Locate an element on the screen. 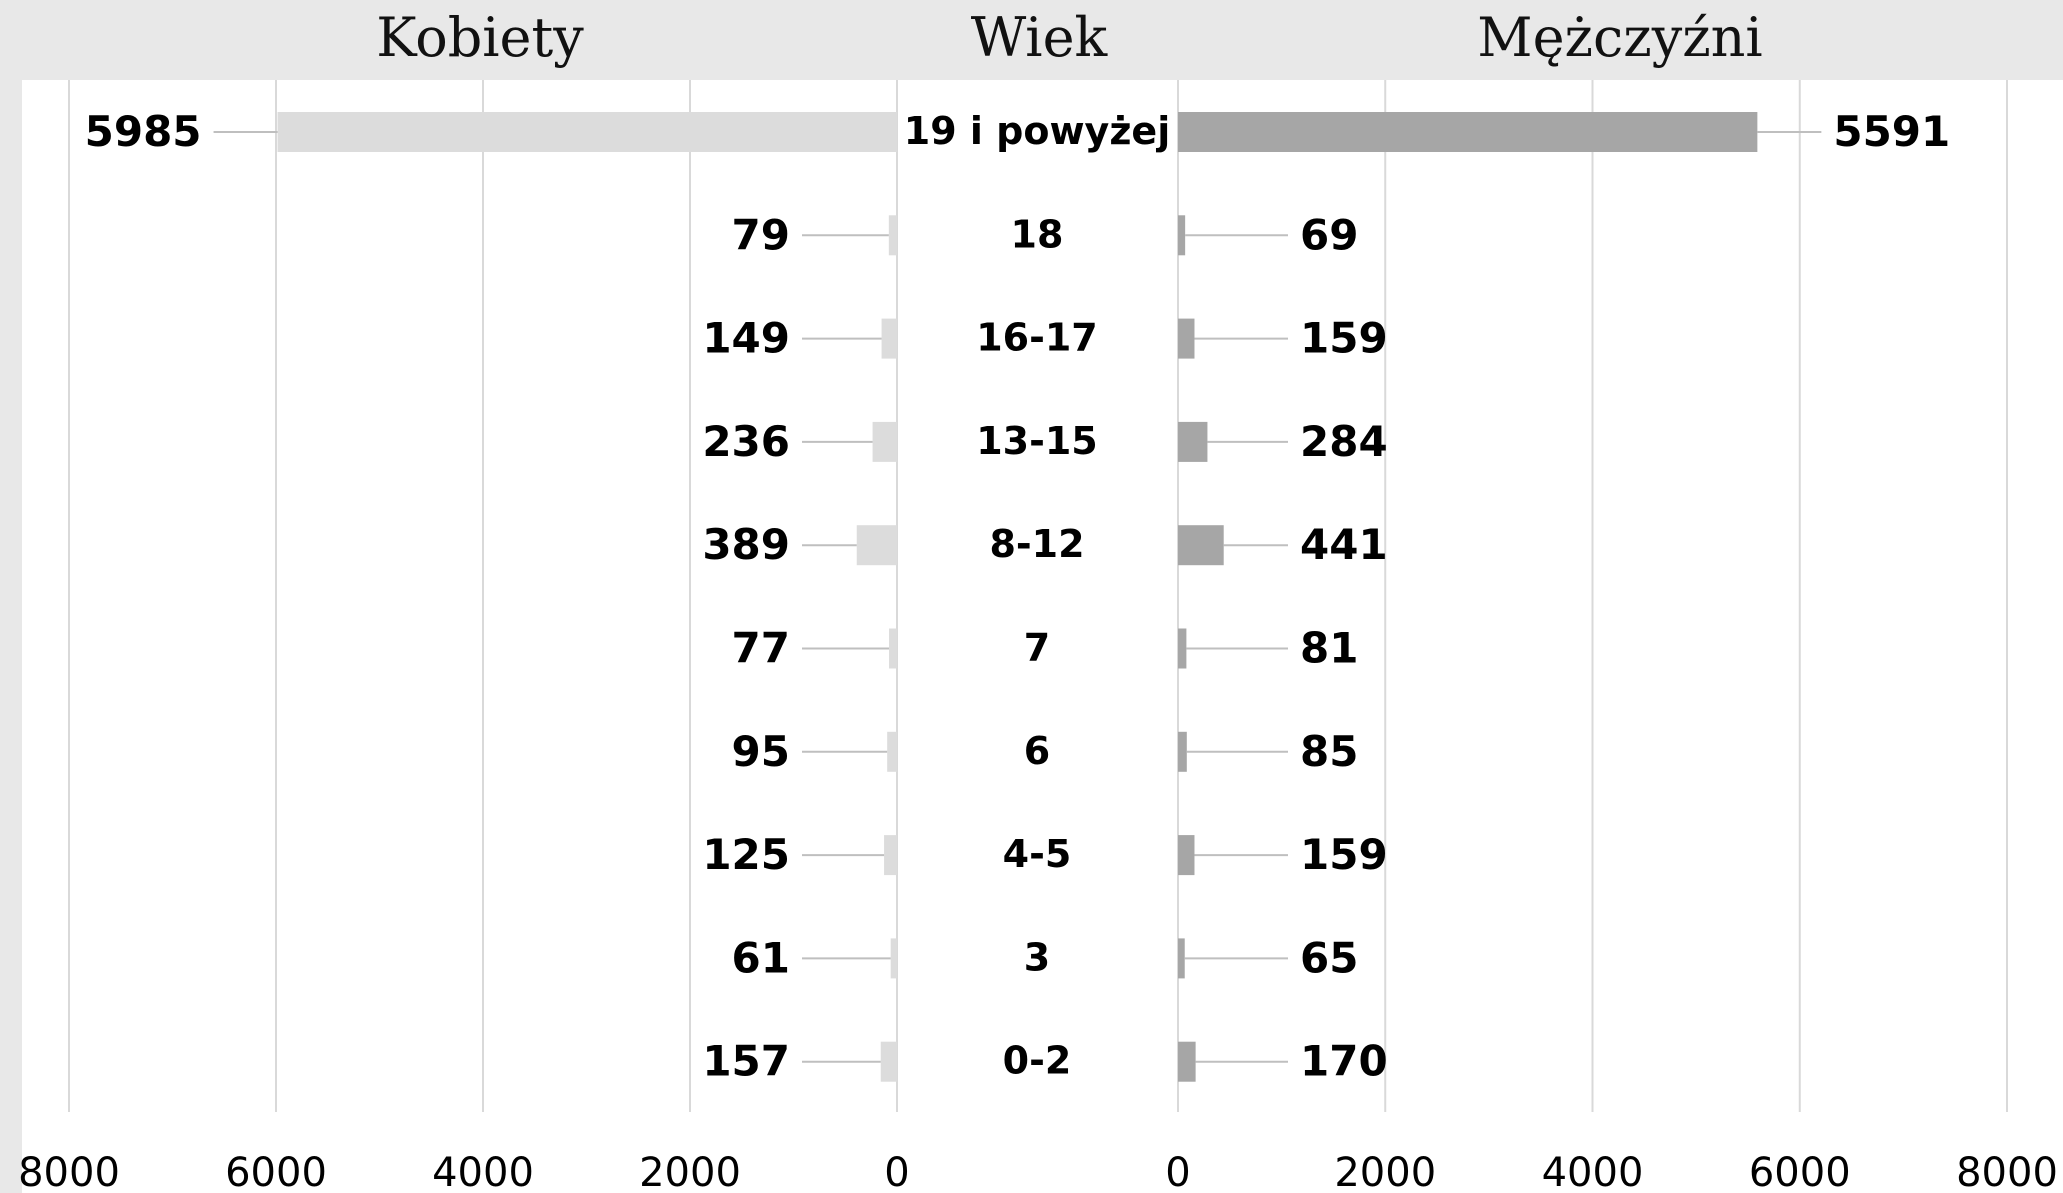 The width and height of the screenshot is (2063, 1193). data-label-men: 85 is located at coordinates (1329, 751).